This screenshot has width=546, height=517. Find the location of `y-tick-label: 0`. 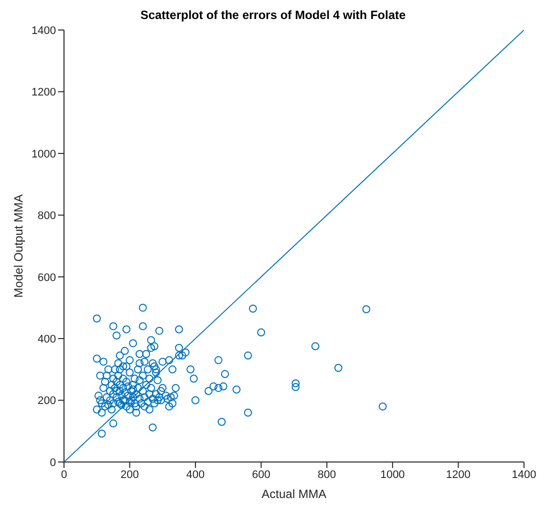

y-tick-label: 0 is located at coordinates (53, 462).